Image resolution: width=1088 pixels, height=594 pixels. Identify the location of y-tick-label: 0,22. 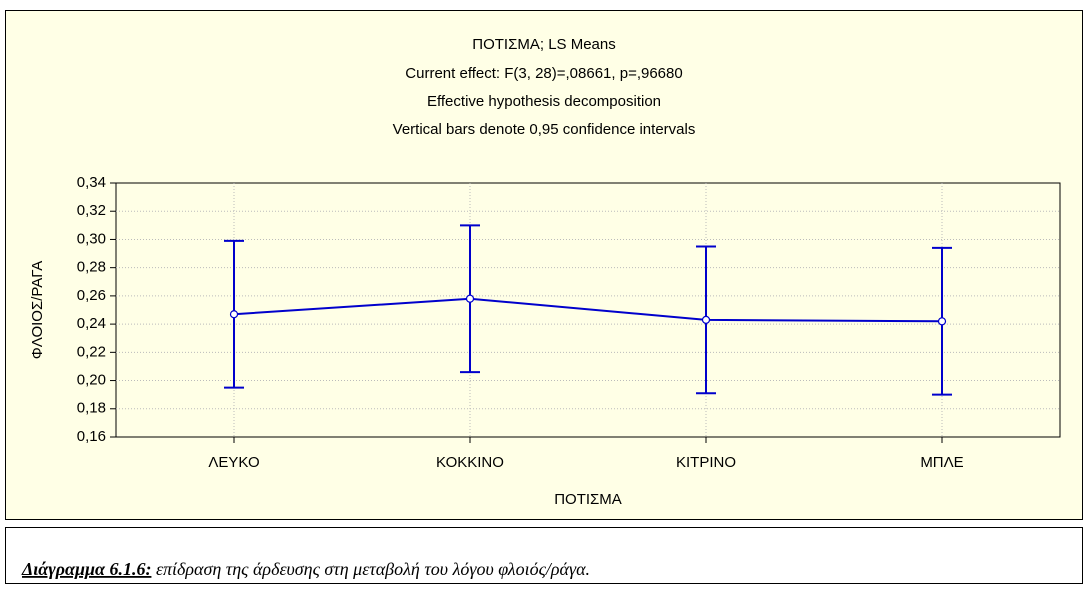
(91, 351).